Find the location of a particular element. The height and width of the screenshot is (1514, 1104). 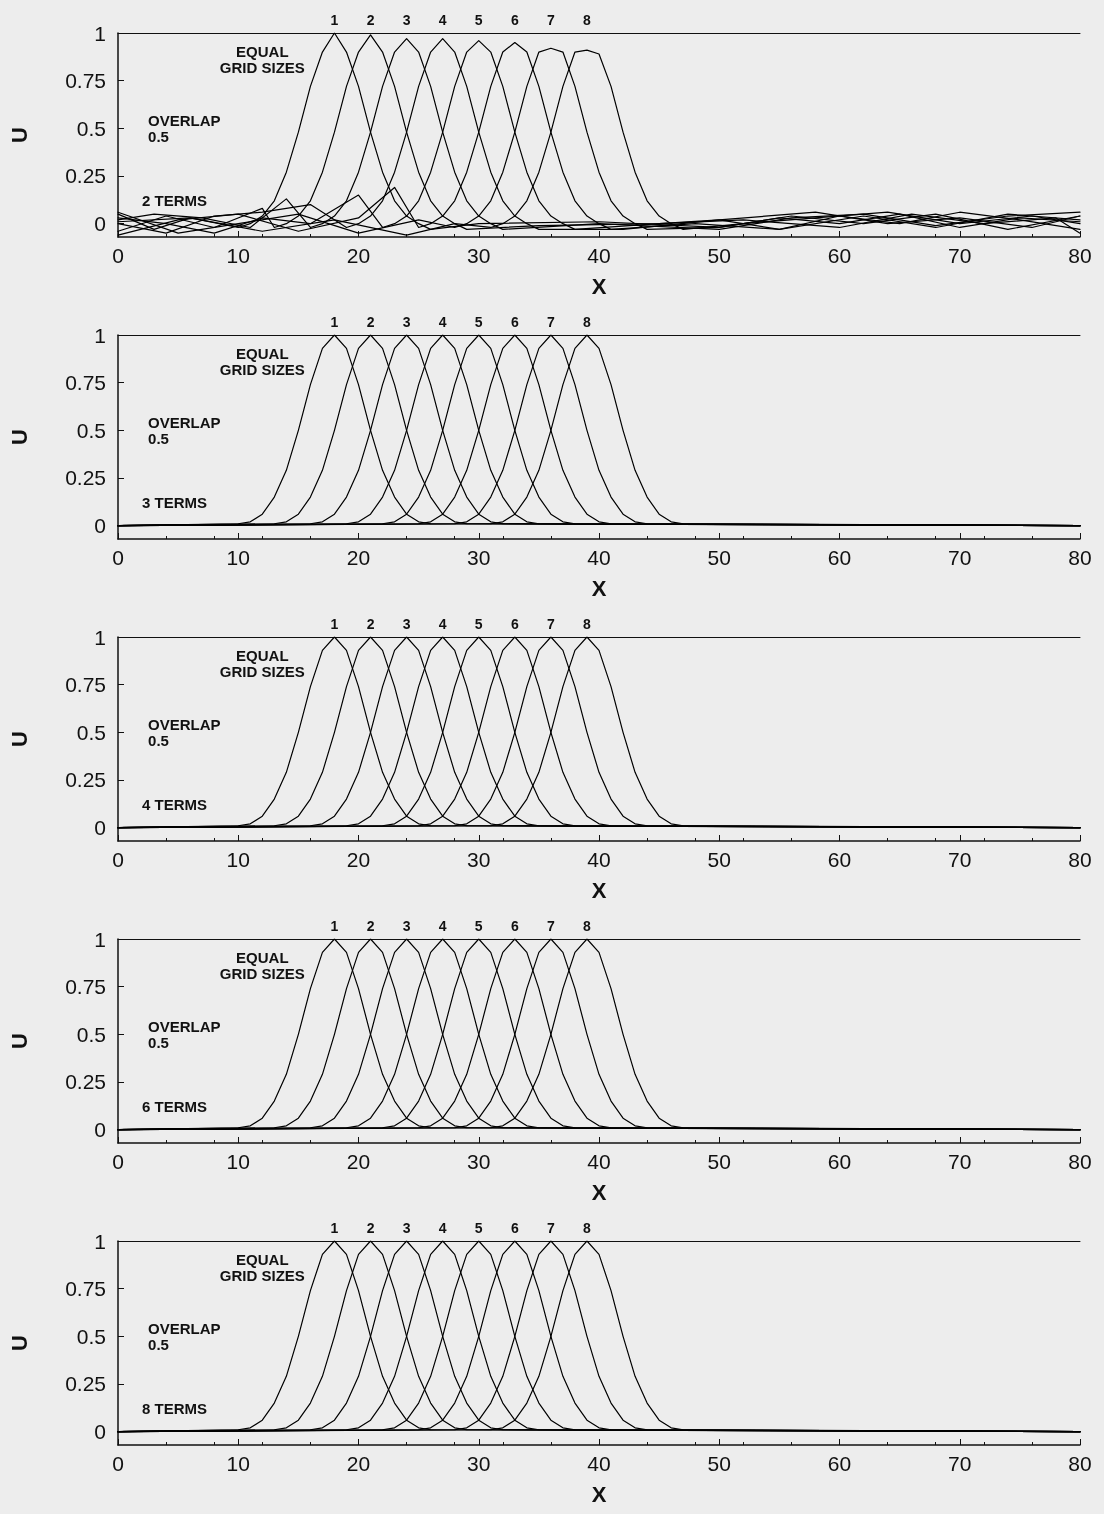

annotation: 2 TERMS is located at coordinates (175, 201).